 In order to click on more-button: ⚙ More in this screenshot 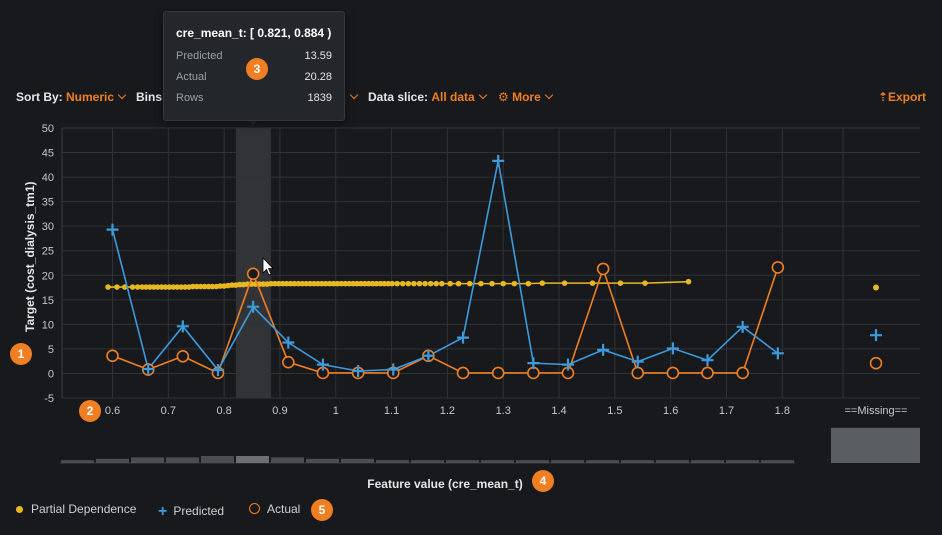, I will do `click(526, 97)`.